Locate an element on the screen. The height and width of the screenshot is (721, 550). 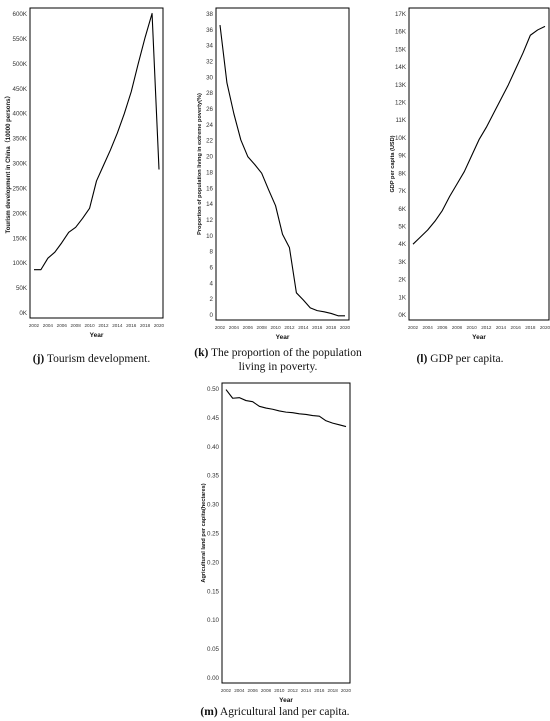
plot-frame-l is located at coordinates (479, 164).